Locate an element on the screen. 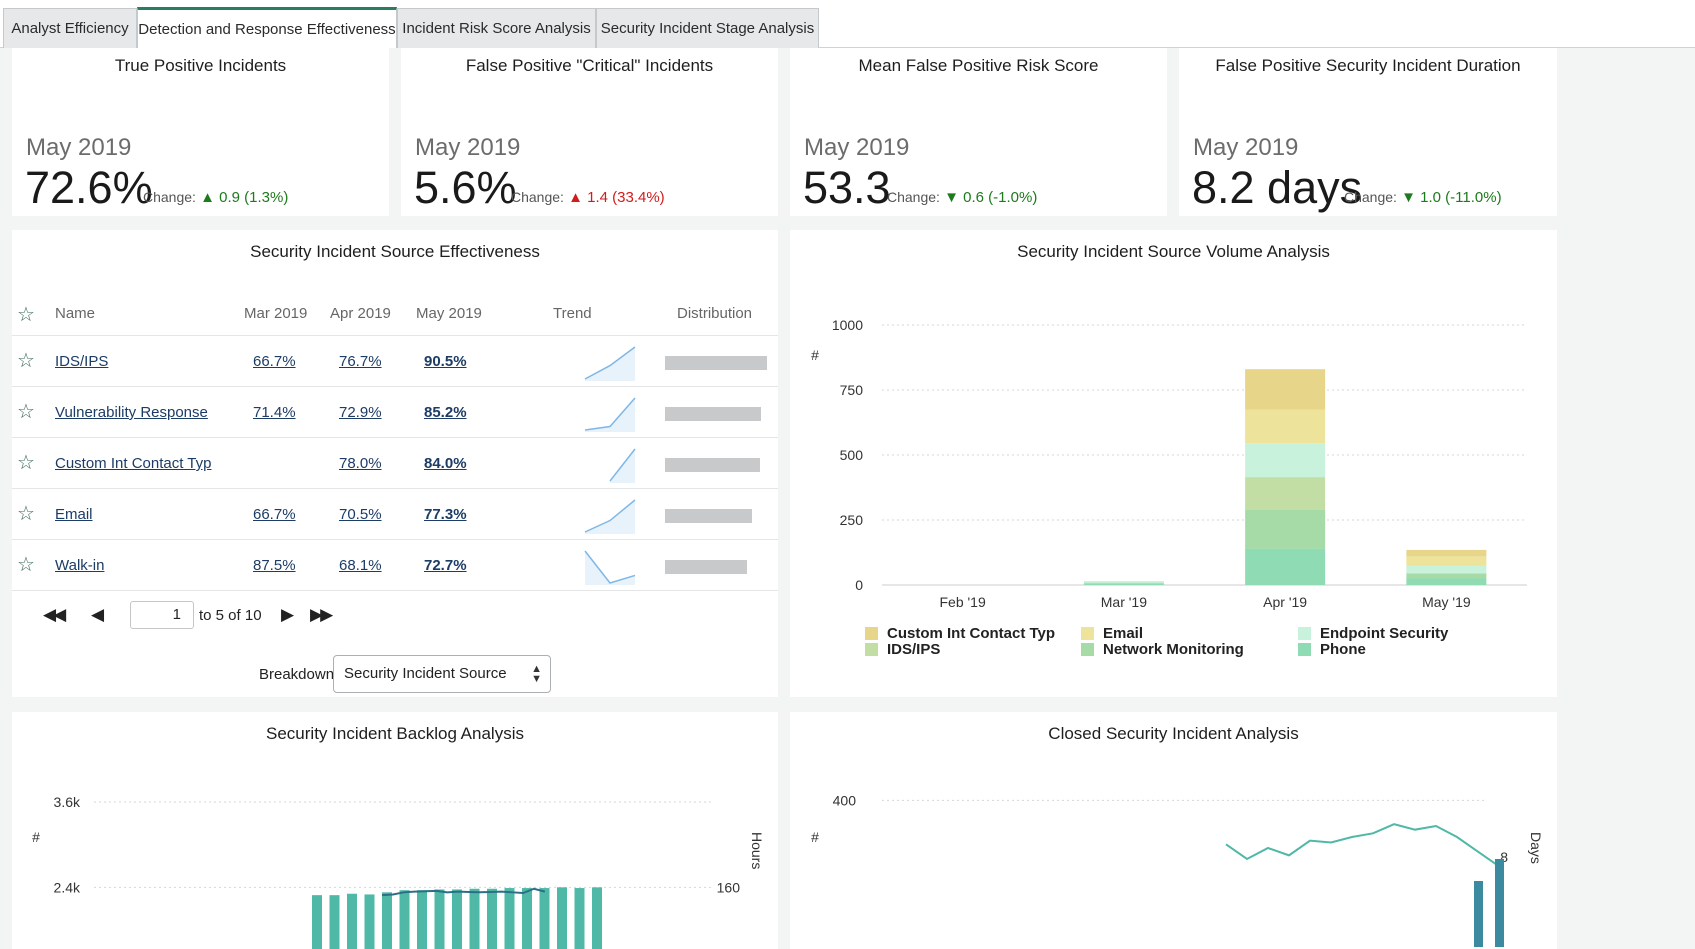 This screenshot has height=949, width=1695. trend-area is located at coordinates (610, 568).